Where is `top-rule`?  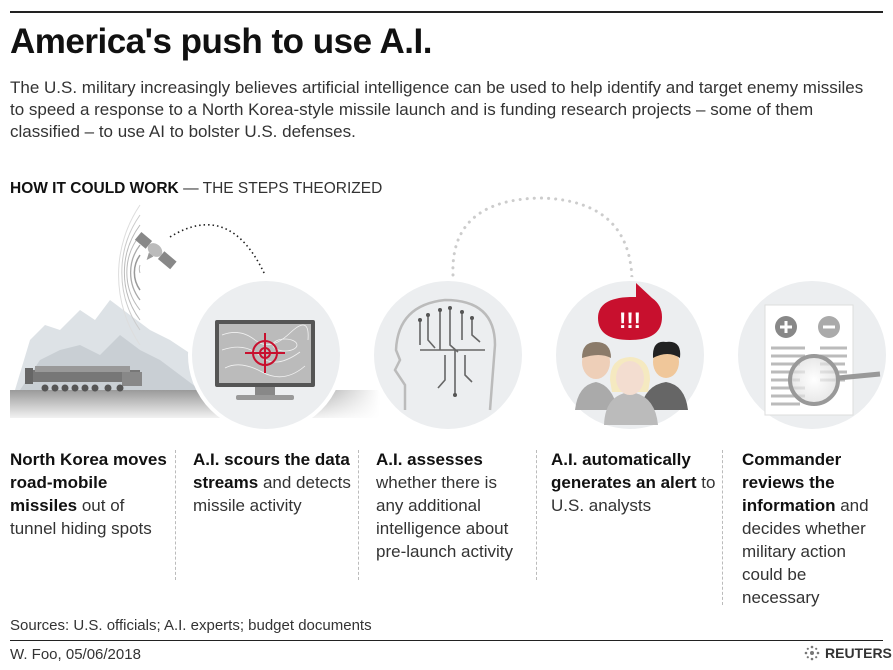
top-rule is located at coordinates (446, 12).